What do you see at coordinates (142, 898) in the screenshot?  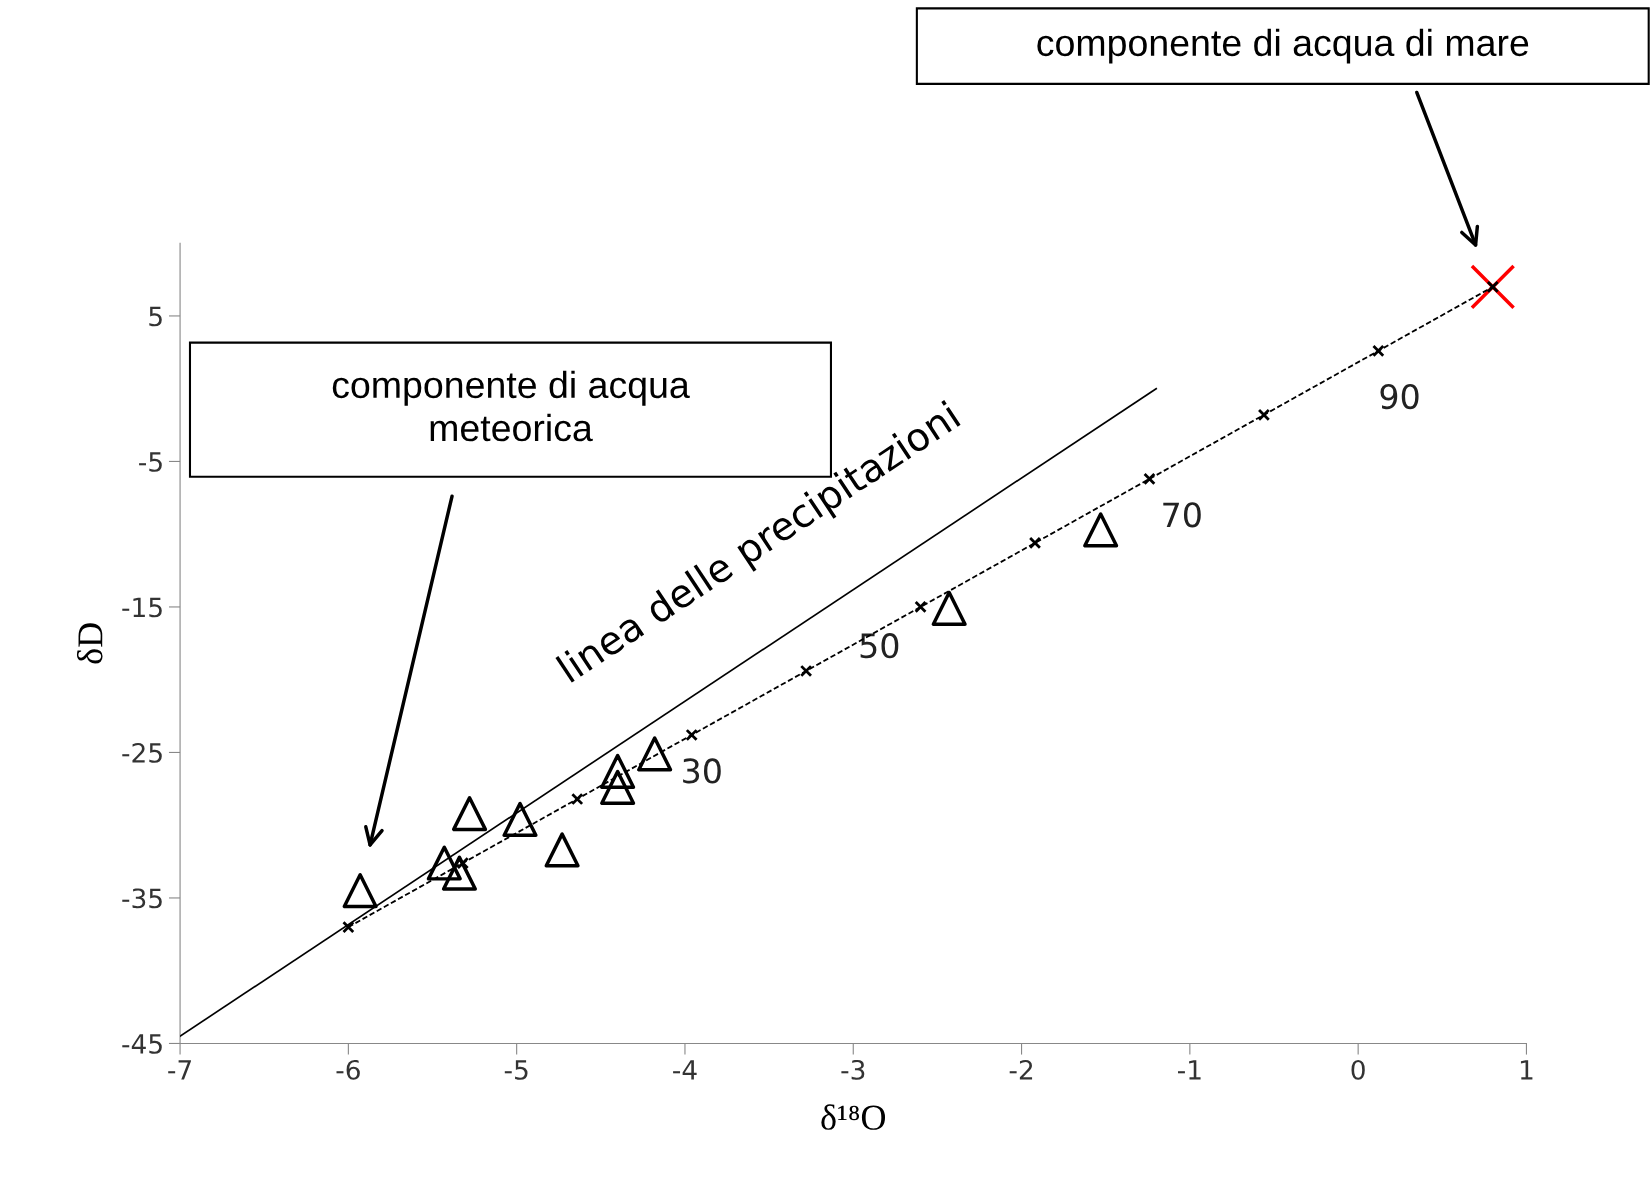 I see `y-tick-label: -35` at bounding box center [142, 898].